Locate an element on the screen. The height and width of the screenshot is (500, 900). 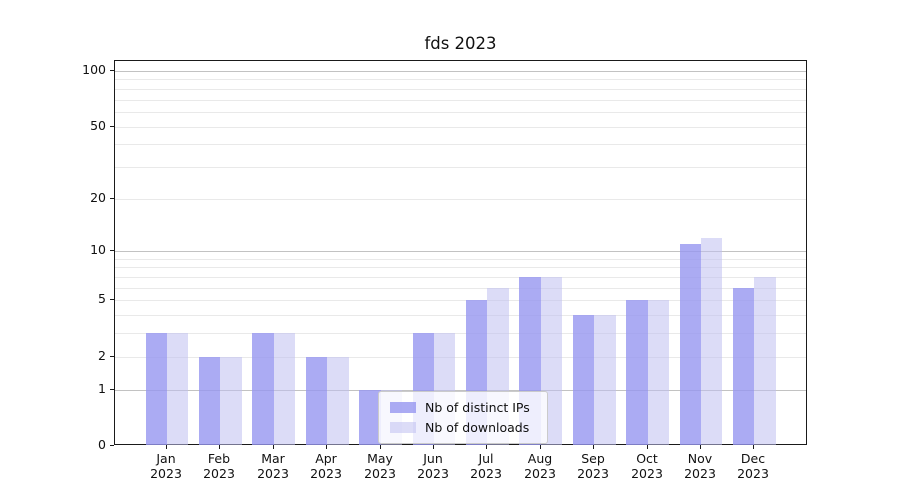
bar-mar-downloads is located at coordinates (284, 389).